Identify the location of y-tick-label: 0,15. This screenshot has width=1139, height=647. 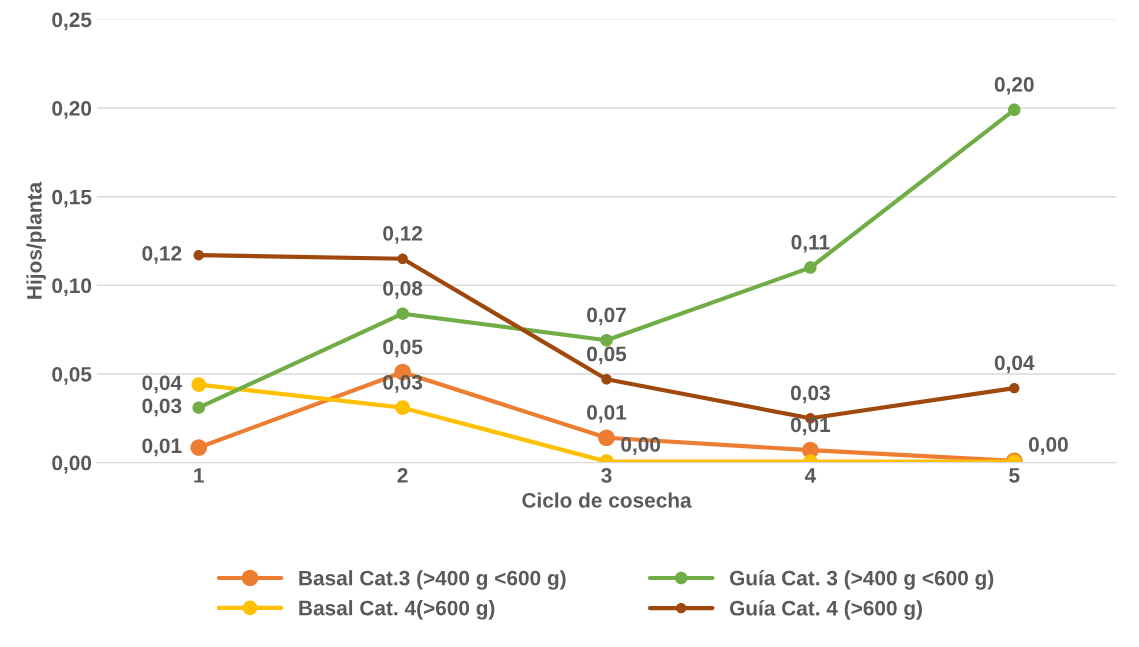
(72, 198).